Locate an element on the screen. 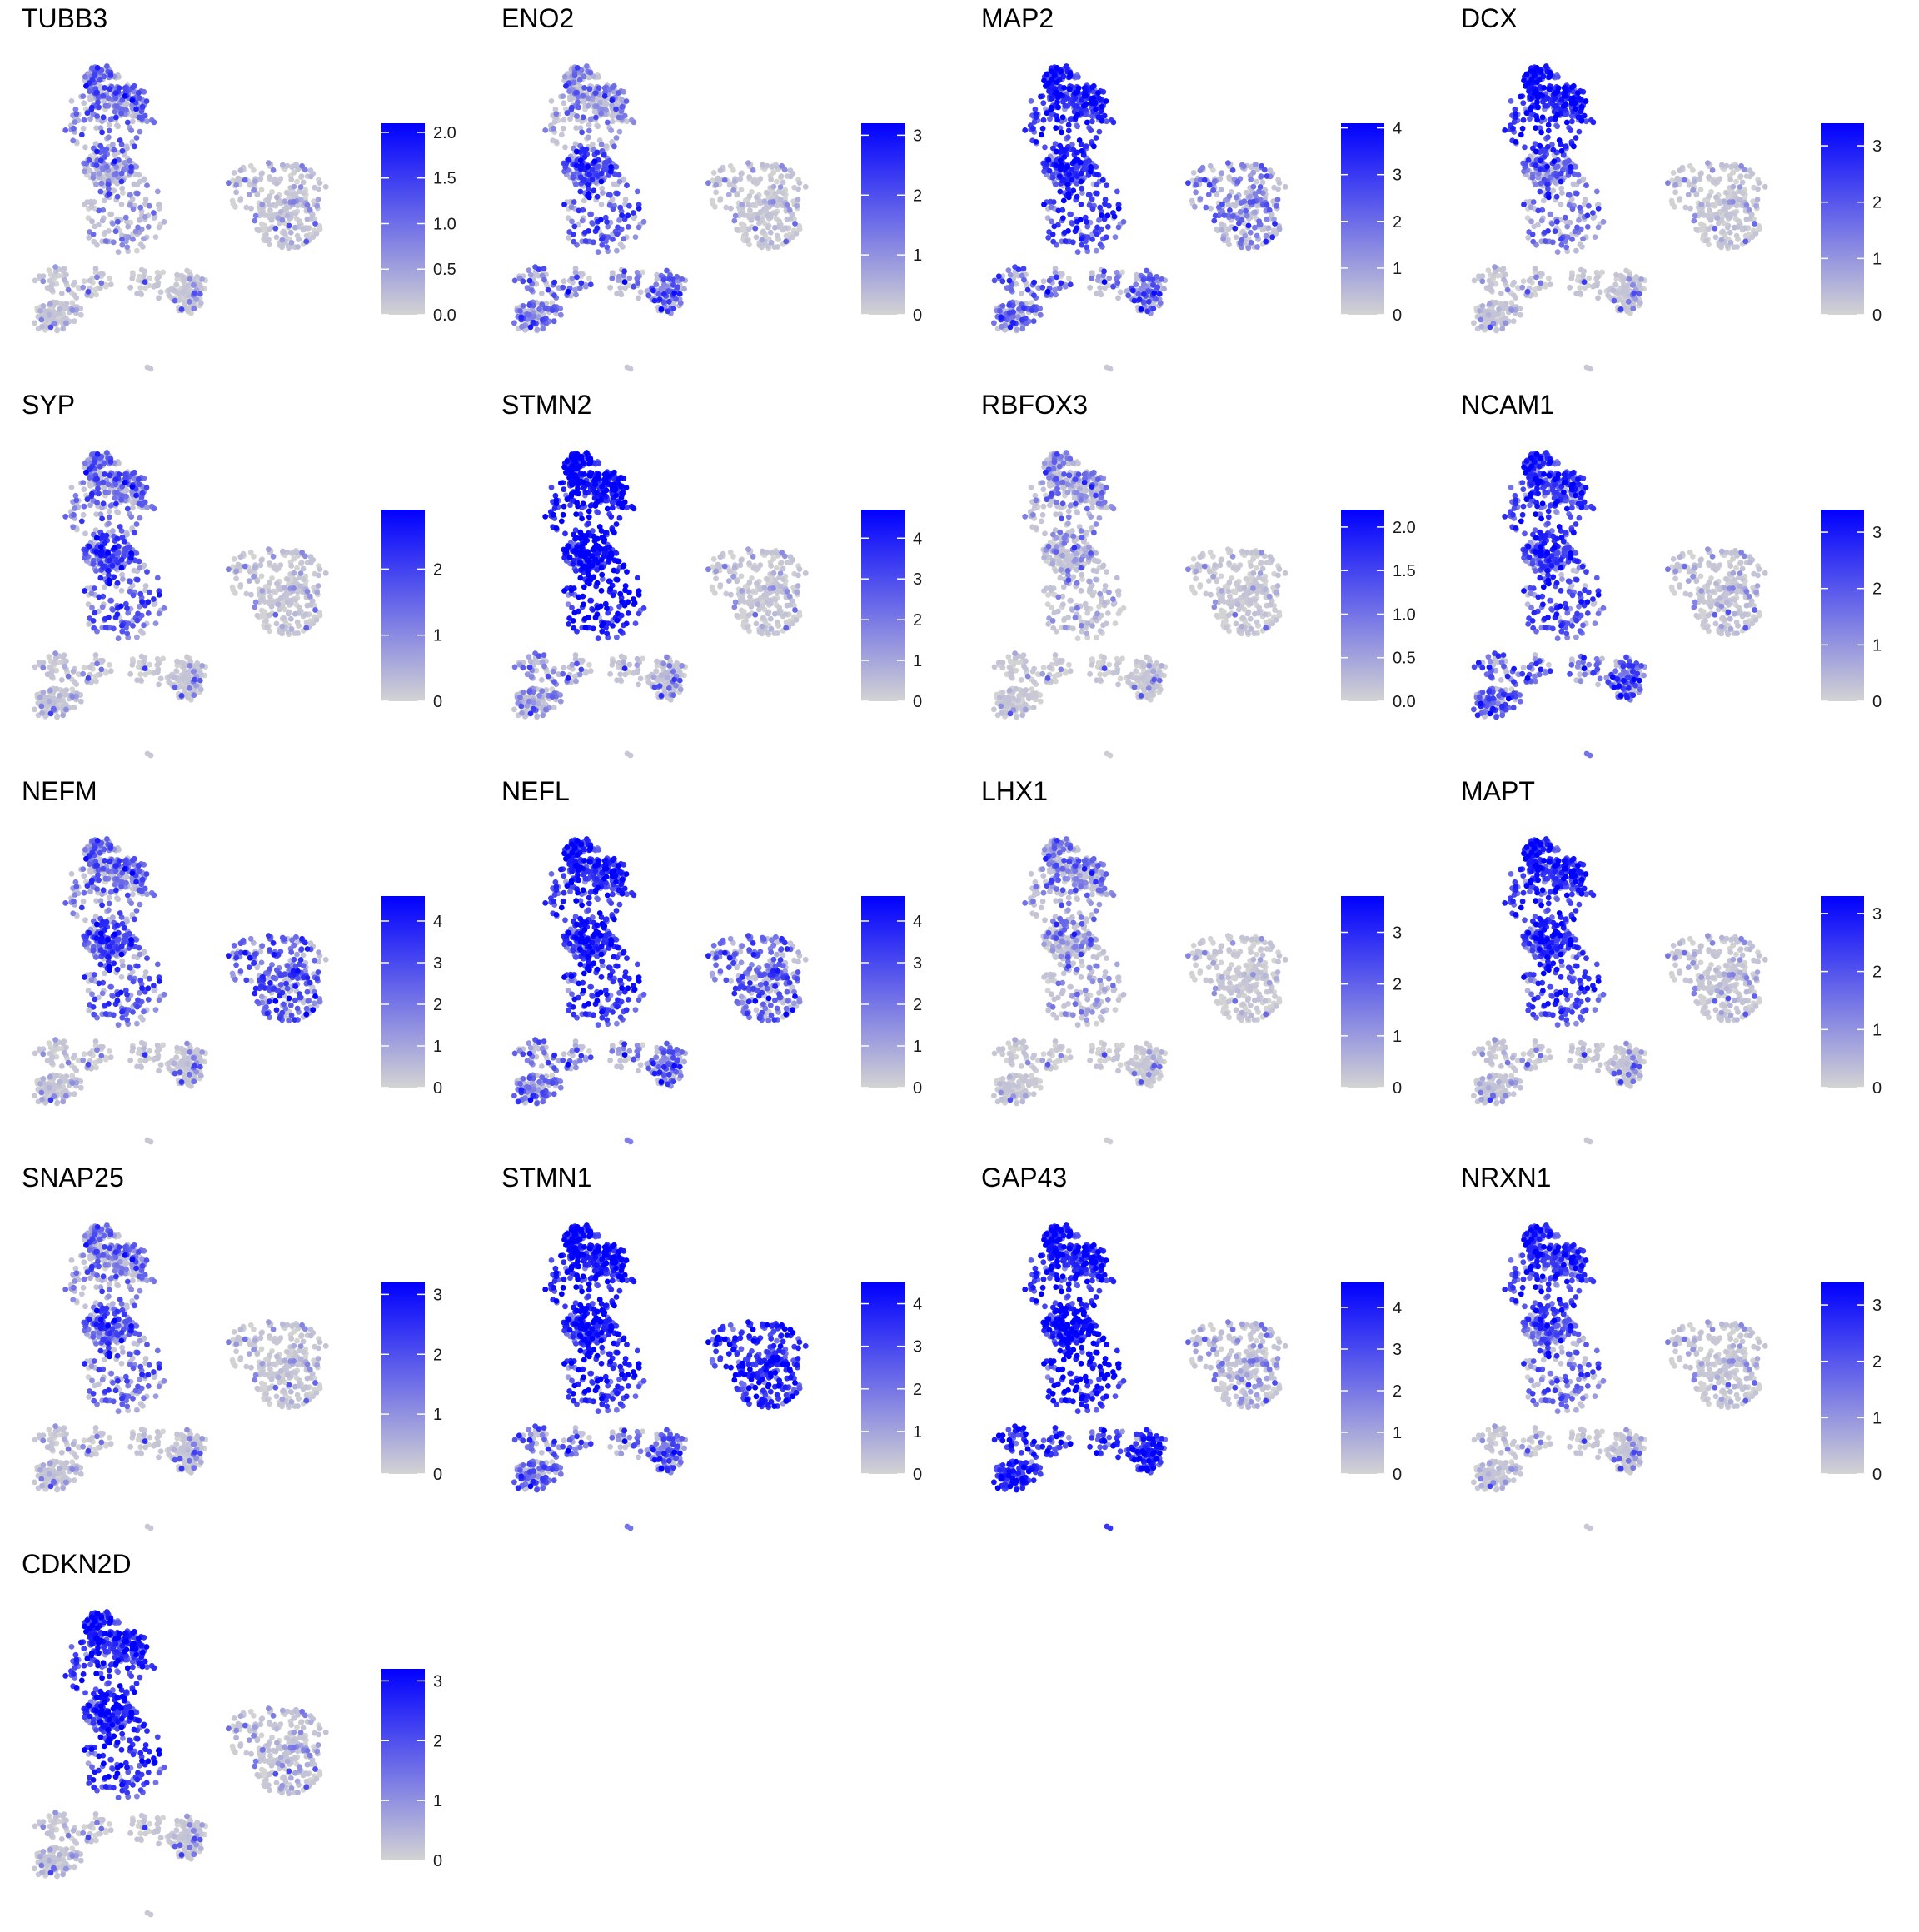 The image size is (1919, 1932). colorbar-tick-label: 4 is located at coordinates (1397, 129).